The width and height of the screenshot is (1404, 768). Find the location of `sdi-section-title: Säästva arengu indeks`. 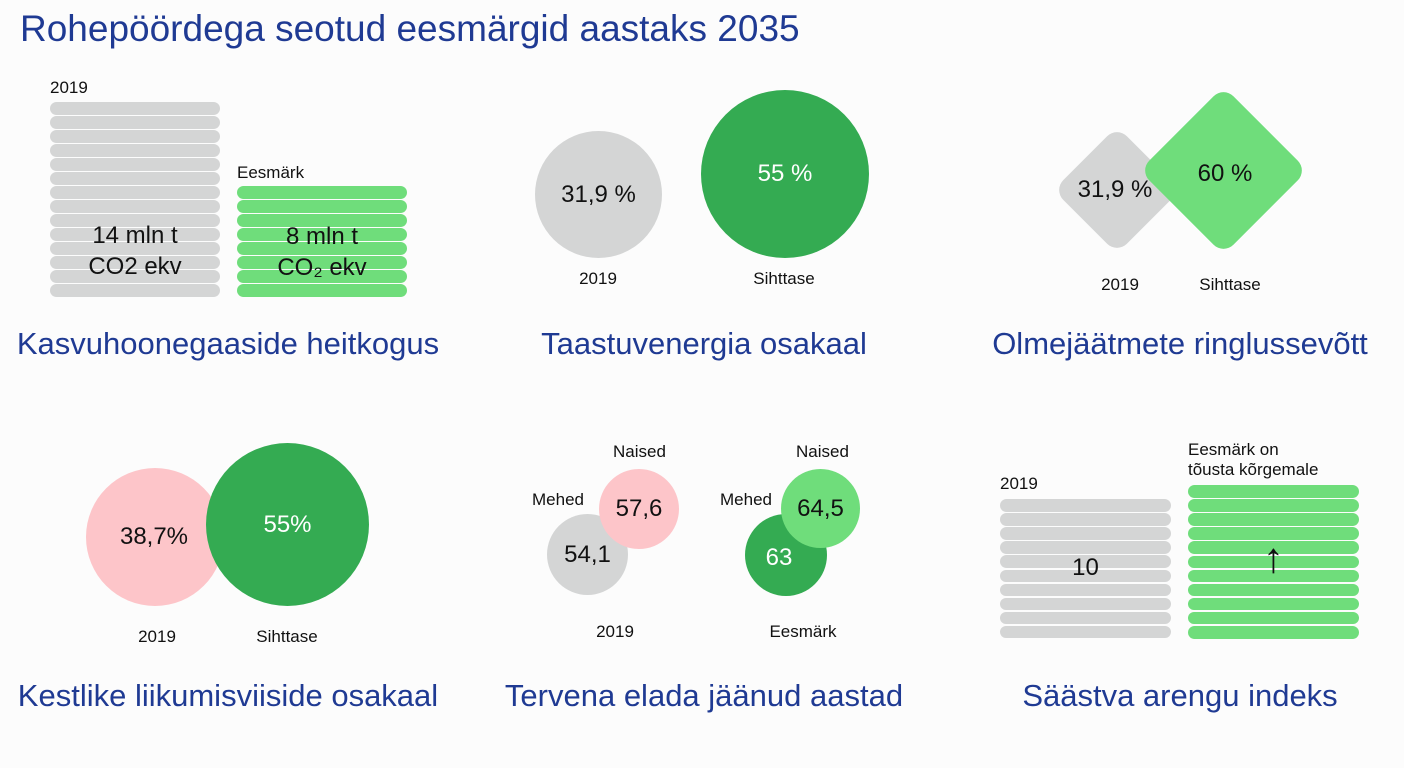

sdi-section-title: Säästva arengu indeks is located at coordinates (1180, 695).